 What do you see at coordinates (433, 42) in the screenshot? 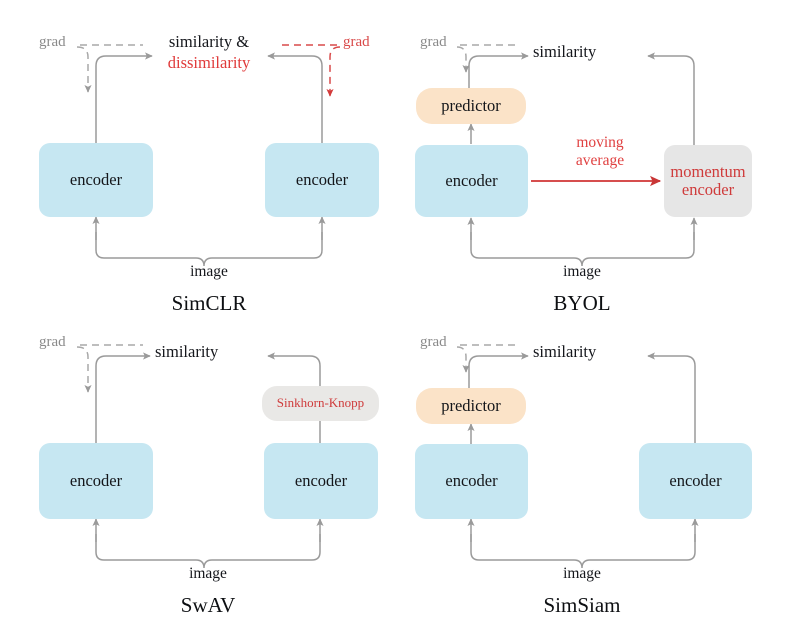
I see `byol-grad-label: grad` at bounding box center [433, 42].